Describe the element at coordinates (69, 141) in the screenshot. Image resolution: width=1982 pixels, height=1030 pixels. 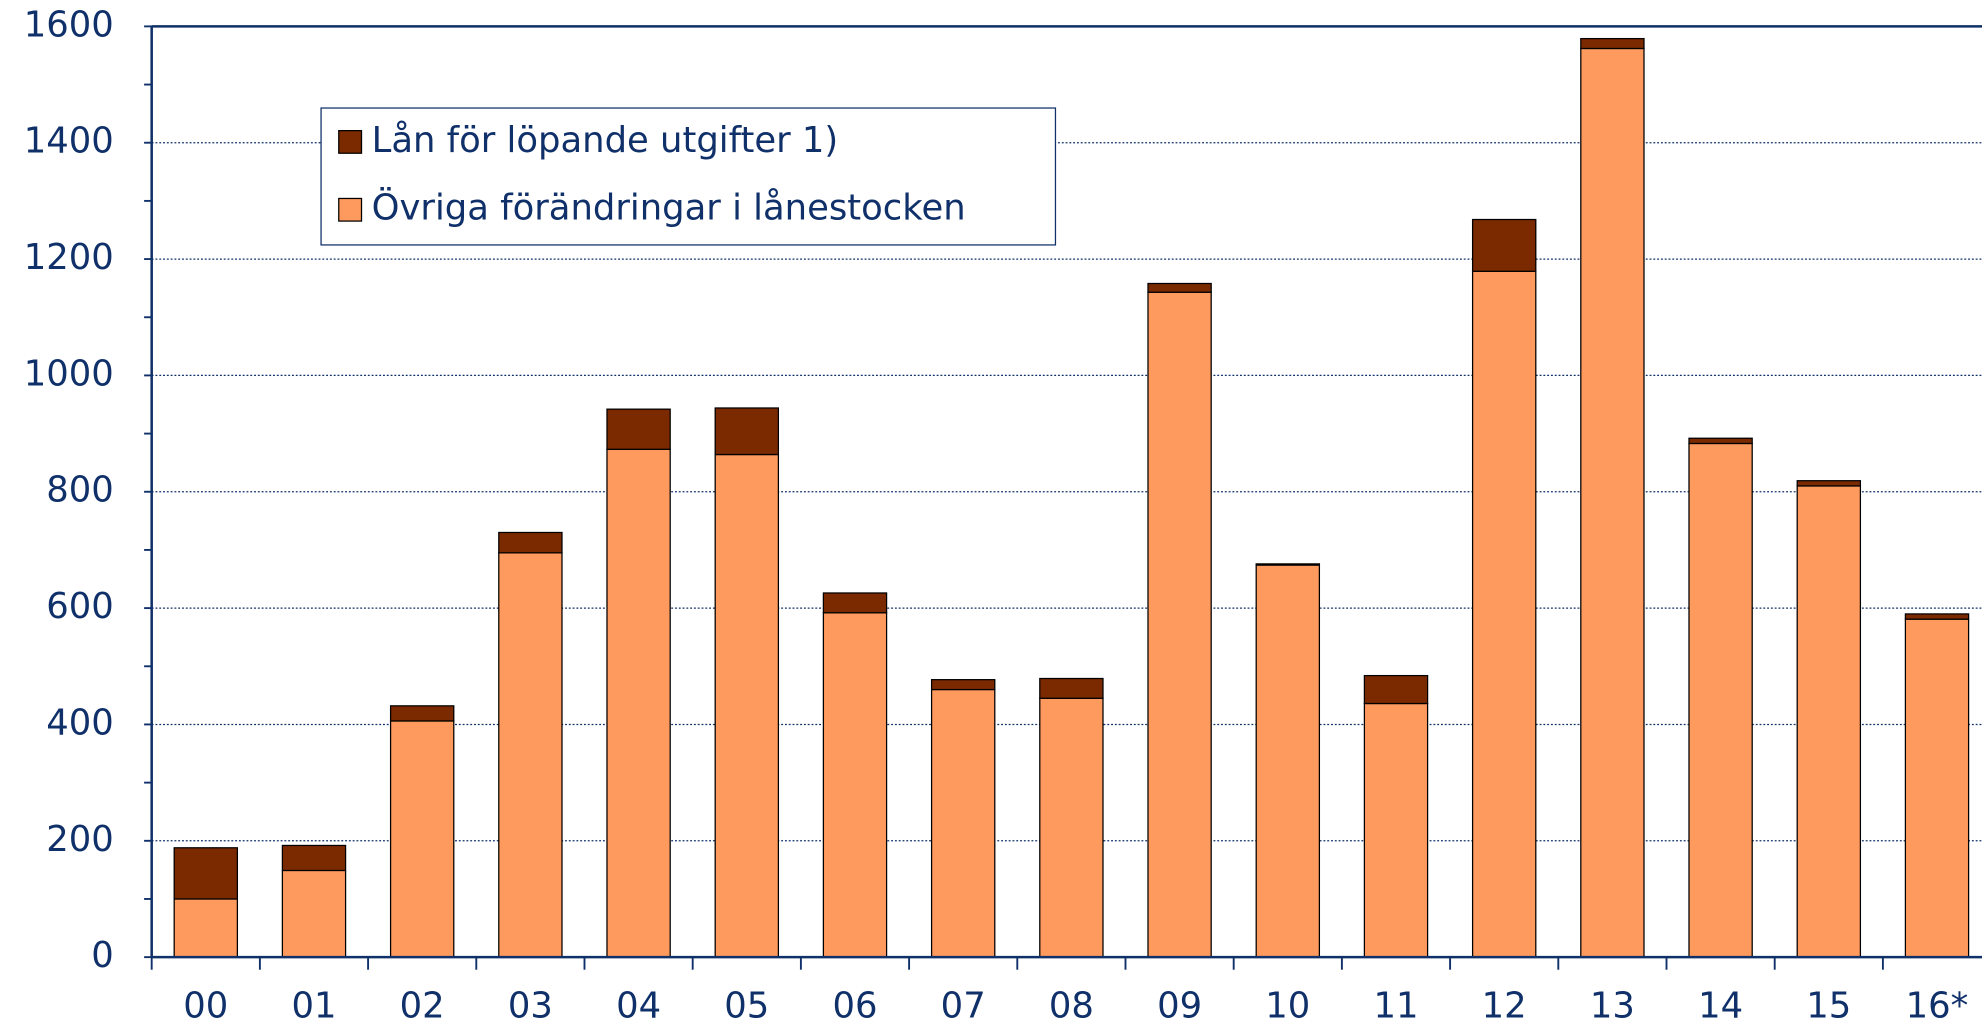
I see `y-tick-label: 1400` at that location.